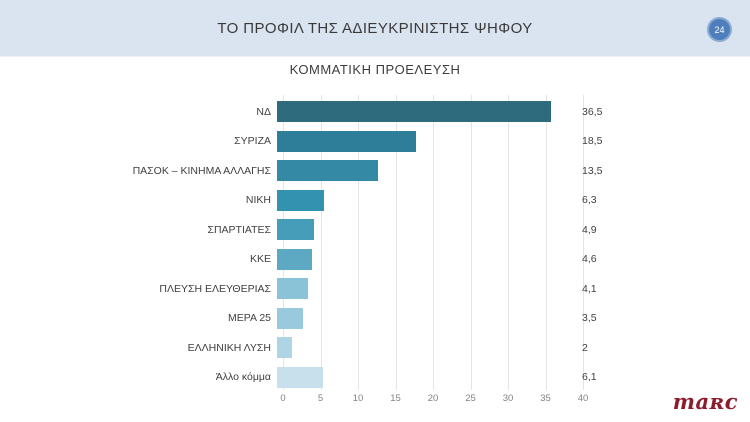  I want to click on value-label: 3,5, so click(589, 318).